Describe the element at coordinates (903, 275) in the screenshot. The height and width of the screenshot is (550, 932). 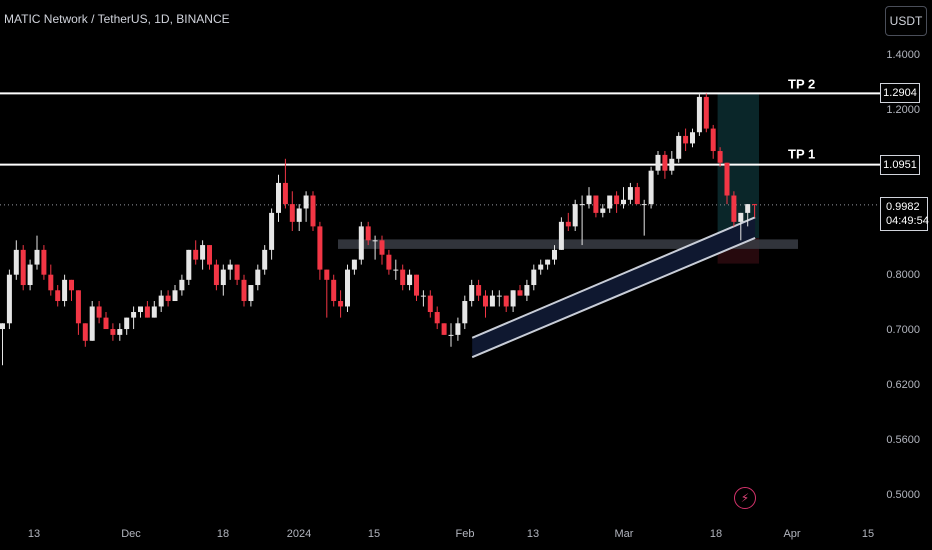
I see `price-tick: 0.8000` at that location.